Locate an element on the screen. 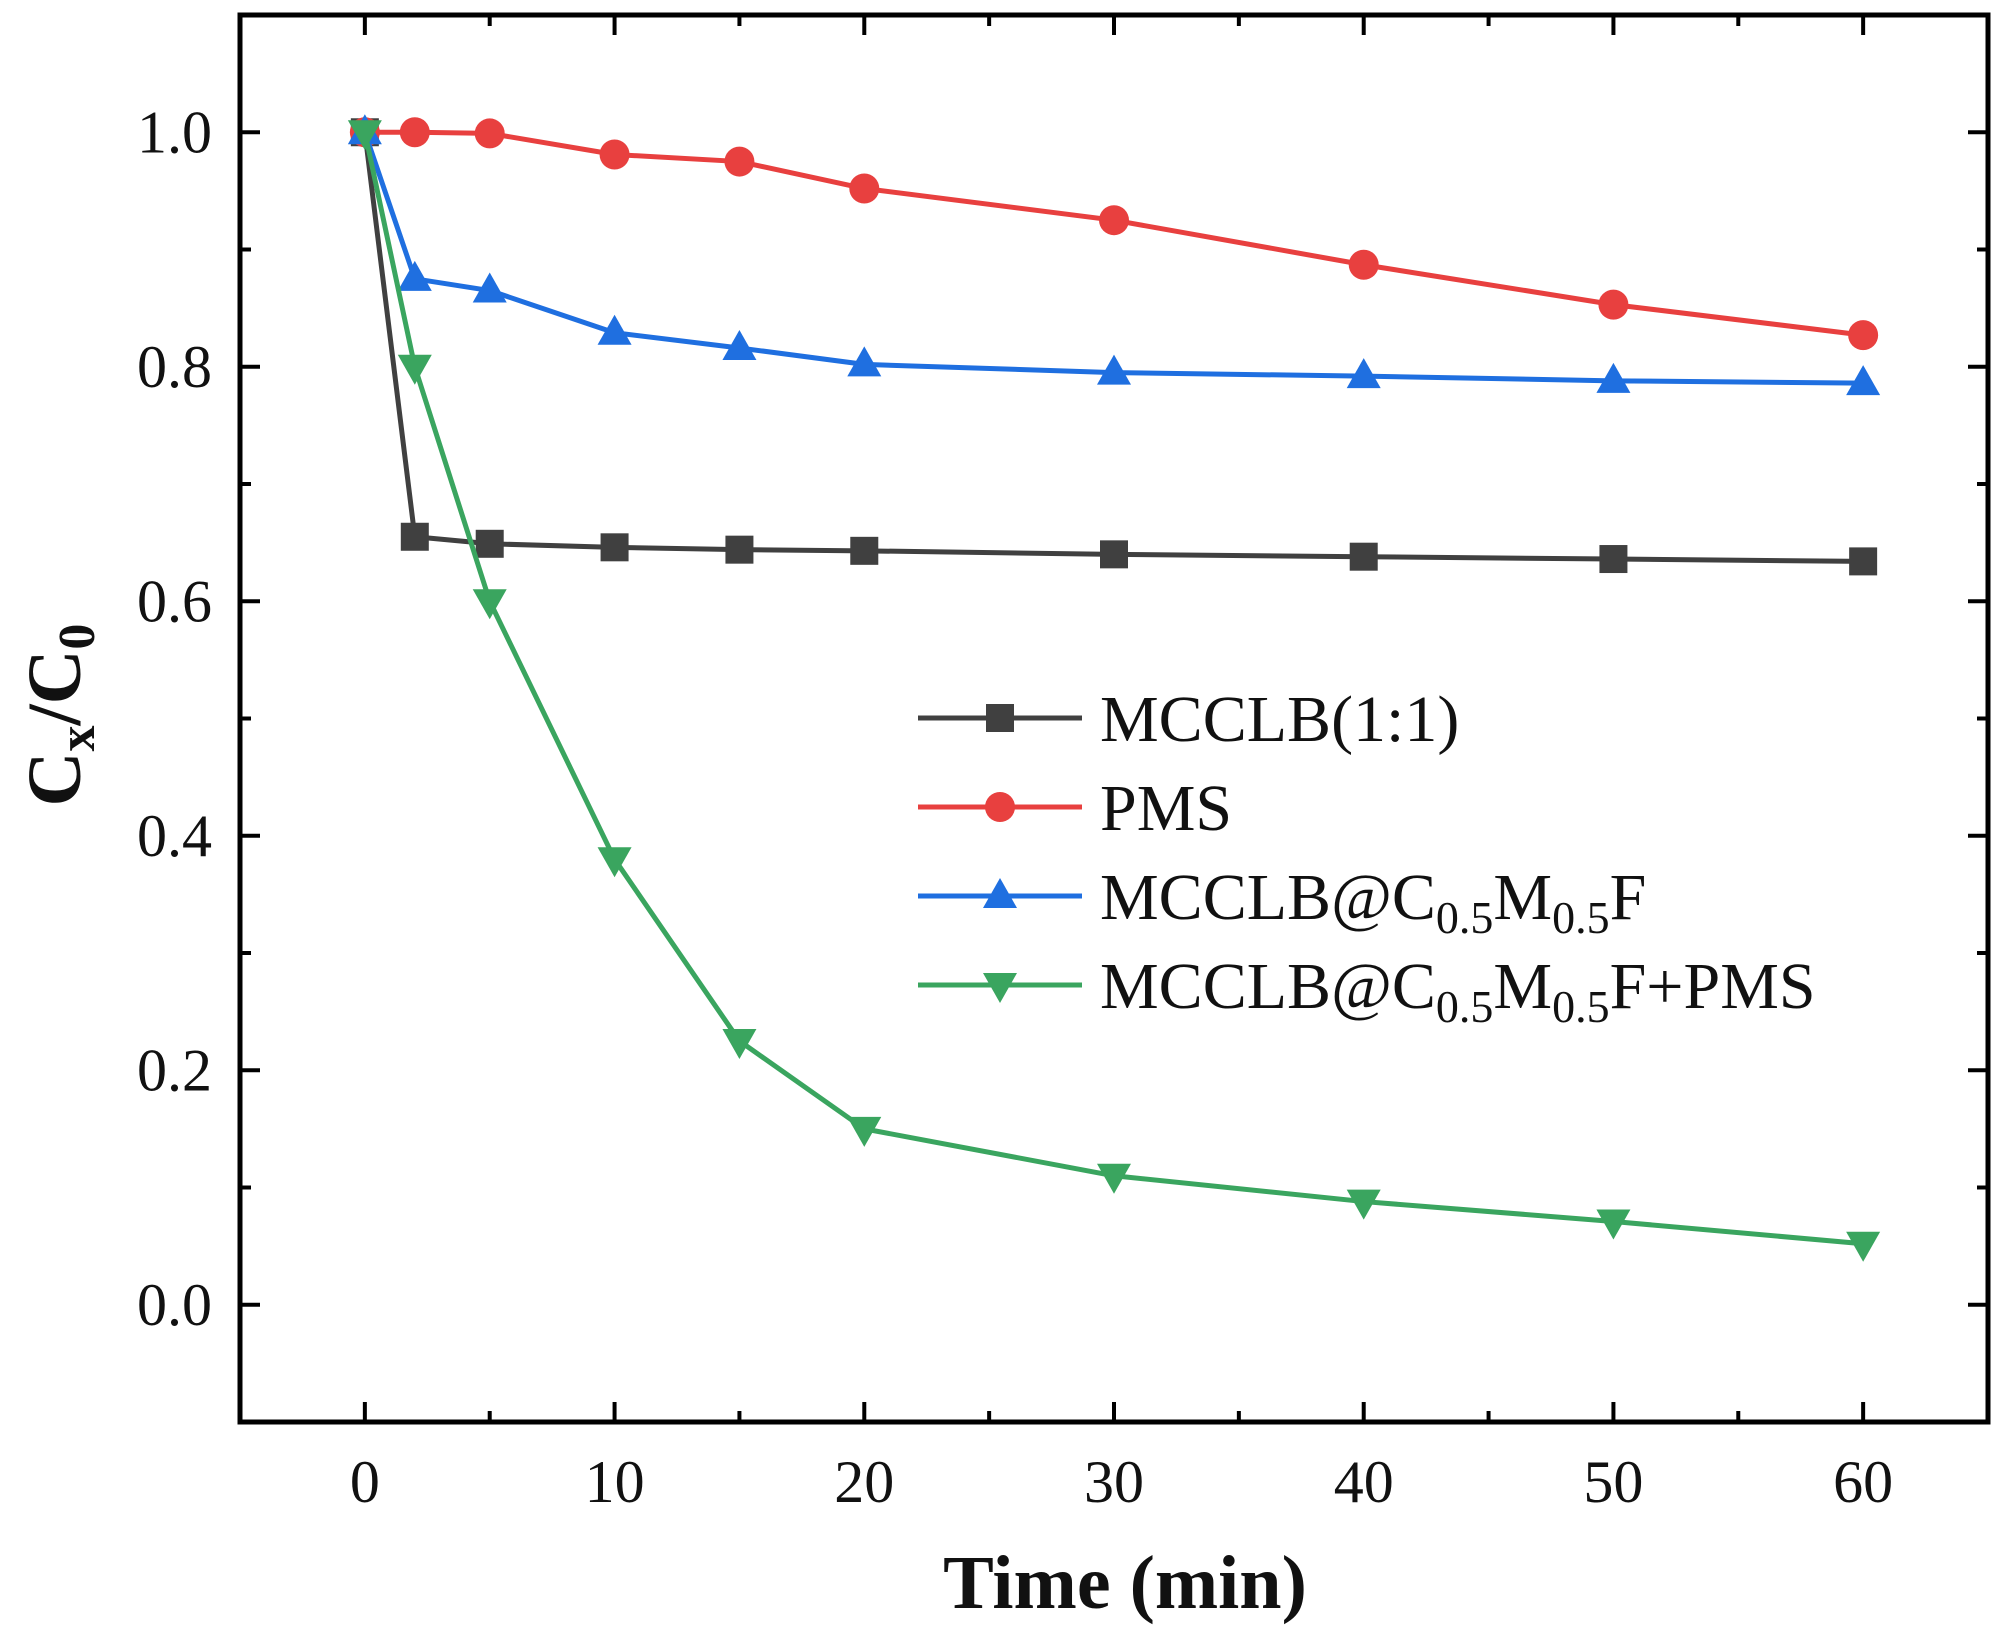 The height and width of the screenshot is (1646, 2000). legend-label: MCCLB@C0.5M0.5F is located at coordinates (1373, 902).